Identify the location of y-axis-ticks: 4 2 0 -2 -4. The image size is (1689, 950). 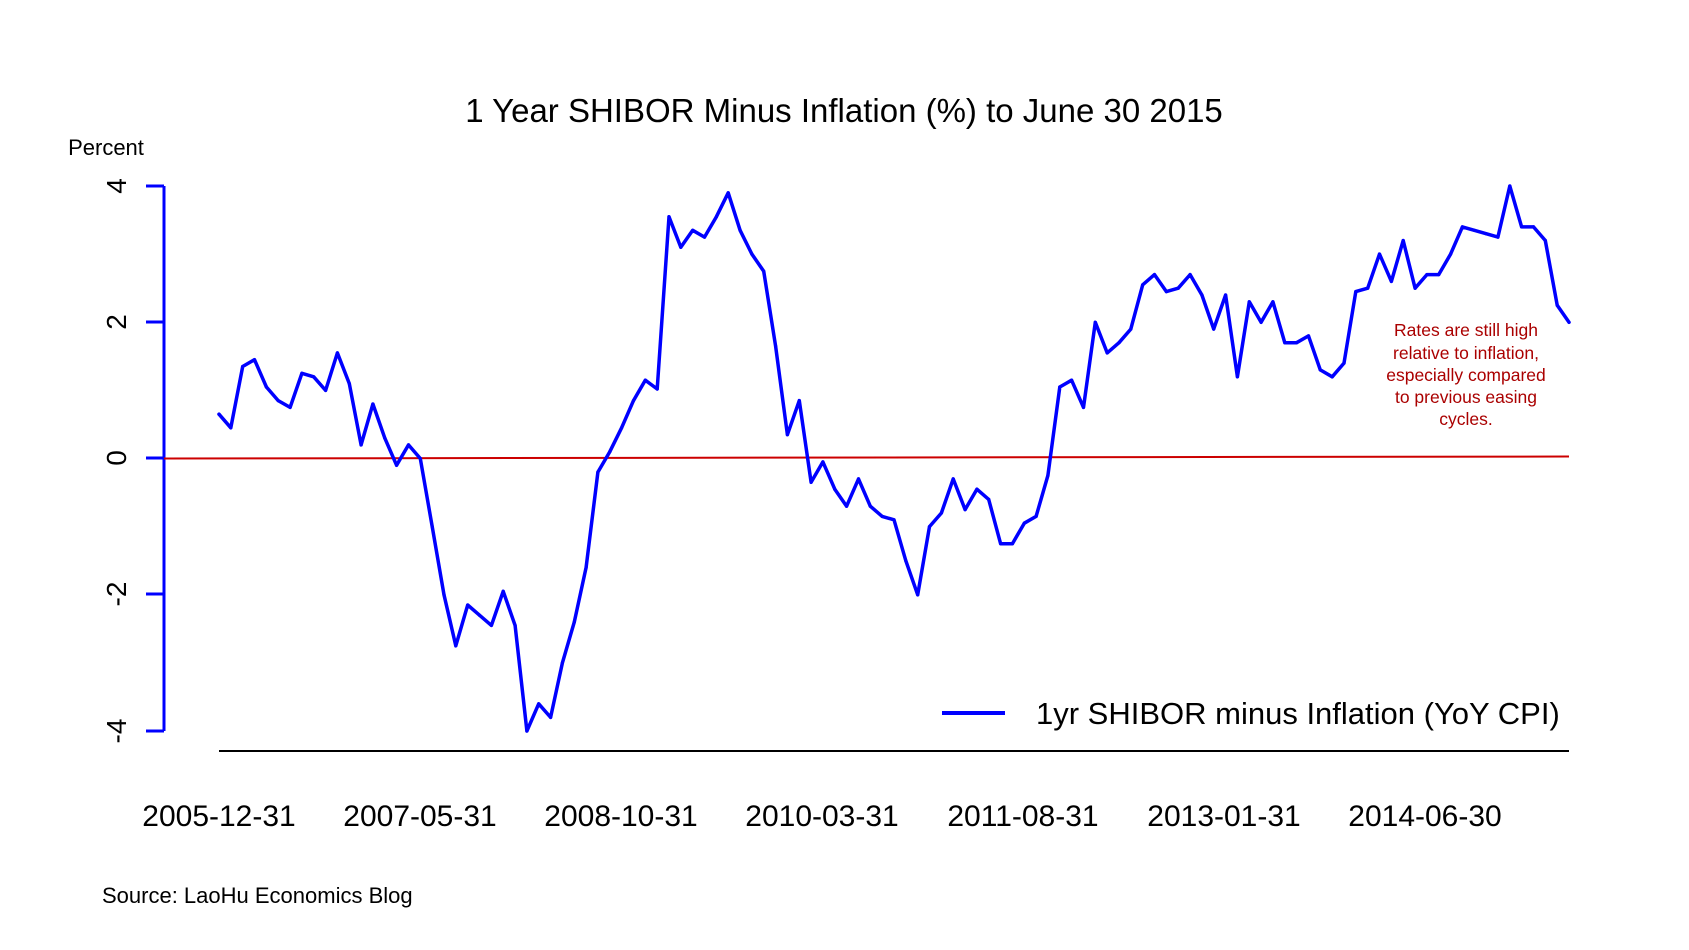
(132, 460).